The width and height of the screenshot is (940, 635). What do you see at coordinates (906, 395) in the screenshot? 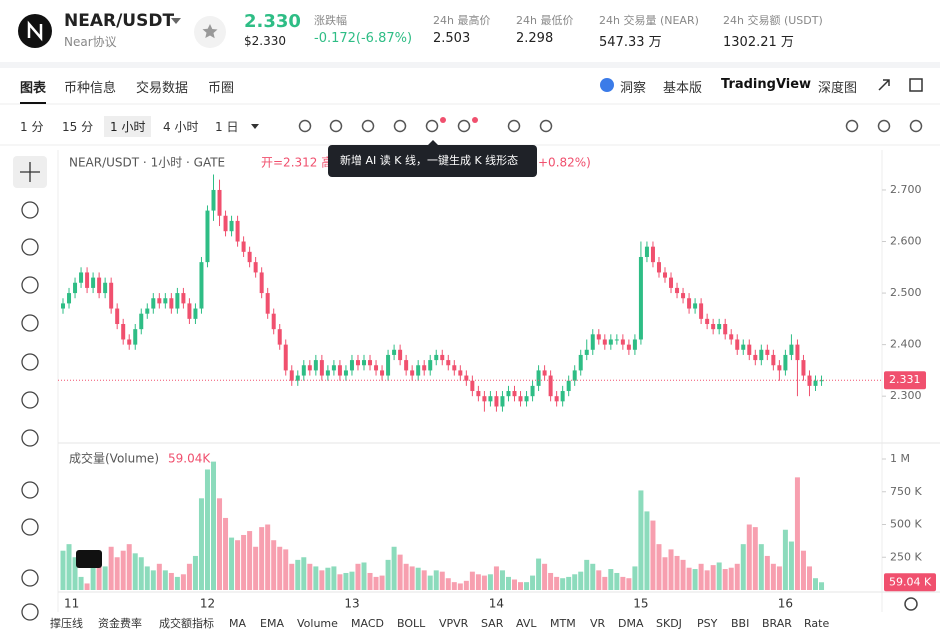
I see `y-tick-label: 2.300` at bounding box center [906, 395].